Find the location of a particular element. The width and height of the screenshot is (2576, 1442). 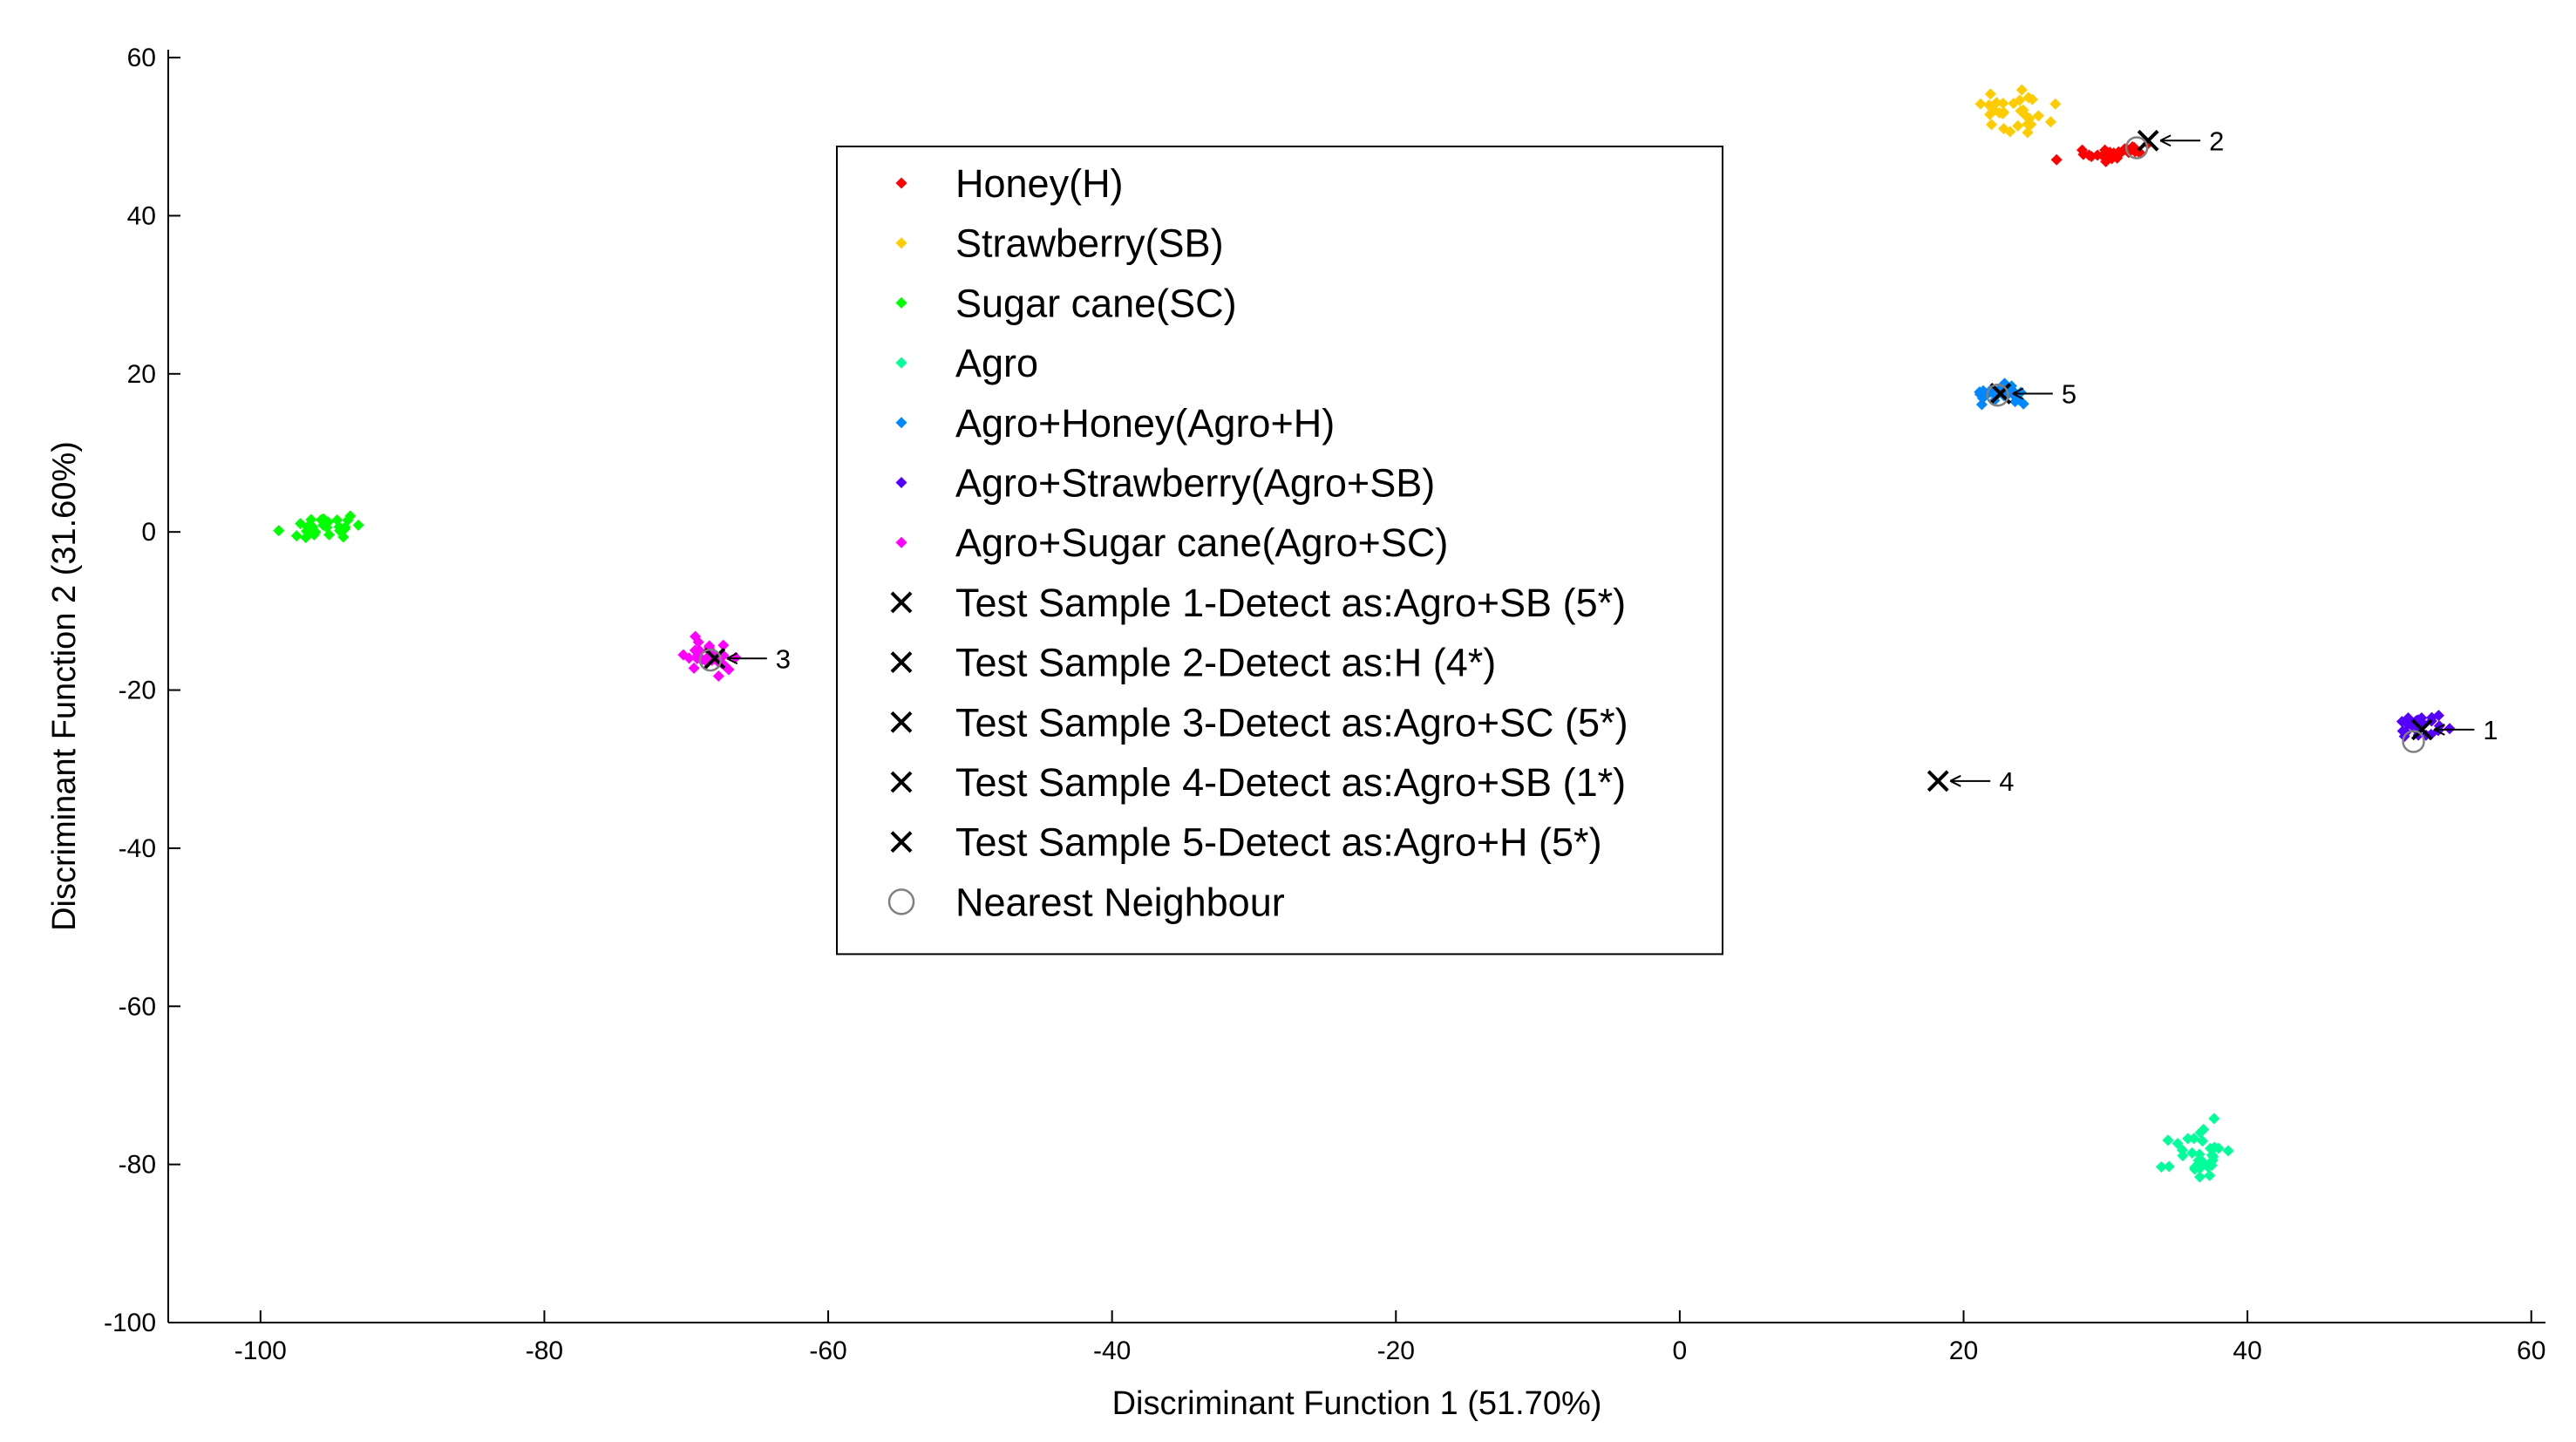

y-tick-label: 0 is located at coordinates (148, 532).